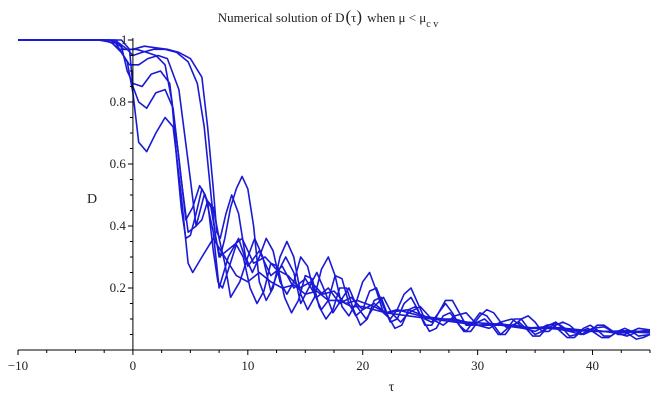 Image resolution: width=656 pixels, height=400 pixels. What do you see at coordinates (118, 287) in the screenshot?
I see `y-tick-label: 0.2` at bounding box center [118, 287].